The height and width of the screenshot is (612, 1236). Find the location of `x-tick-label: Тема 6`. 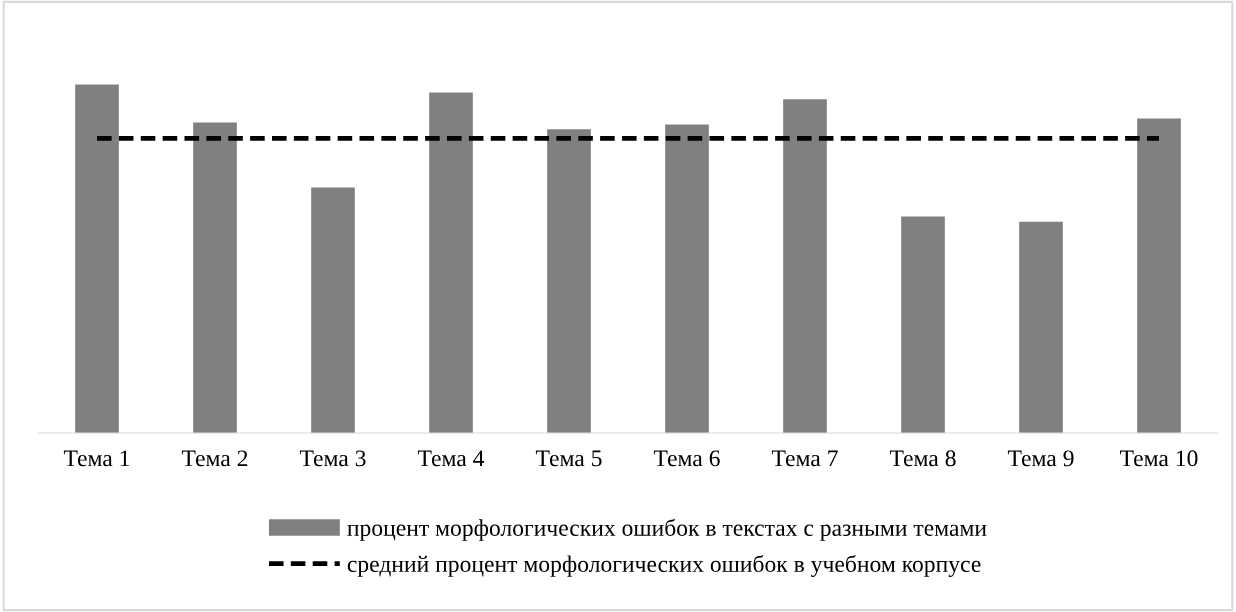

x-tick-label: Тема 6 is located at coordinates (686, 458).